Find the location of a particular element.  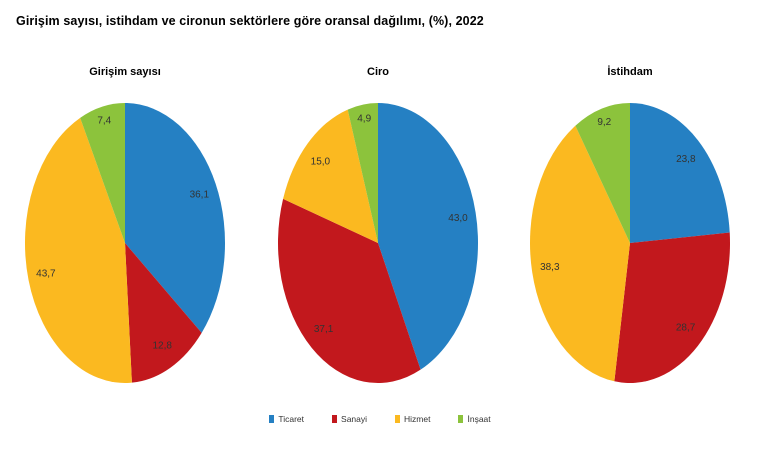

legend-label-sanayi: Sanayi is located at coordinates (354, 419).